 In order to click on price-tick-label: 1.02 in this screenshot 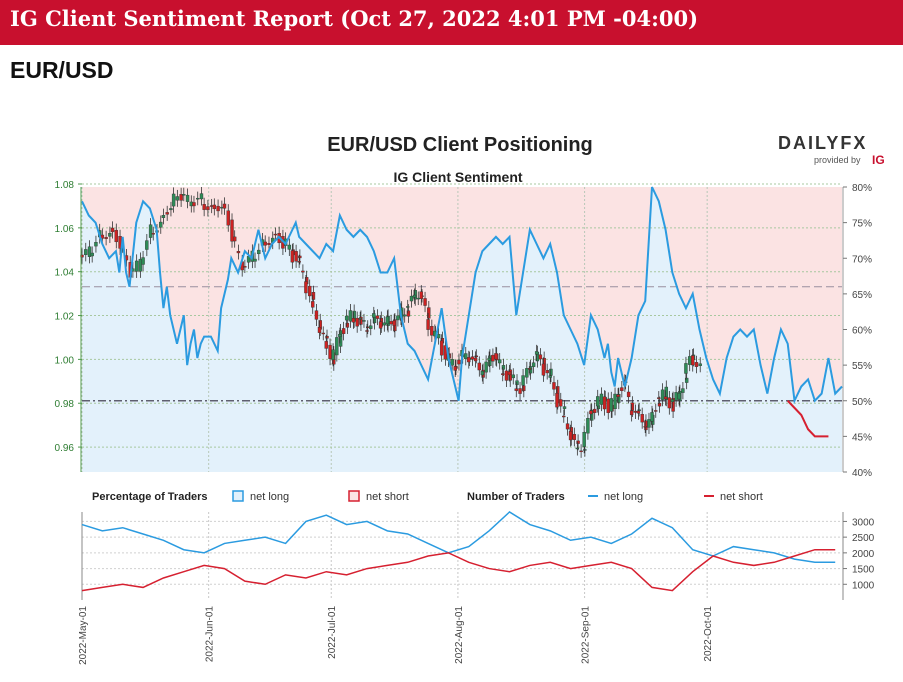, I will do `click(65, 317)`.